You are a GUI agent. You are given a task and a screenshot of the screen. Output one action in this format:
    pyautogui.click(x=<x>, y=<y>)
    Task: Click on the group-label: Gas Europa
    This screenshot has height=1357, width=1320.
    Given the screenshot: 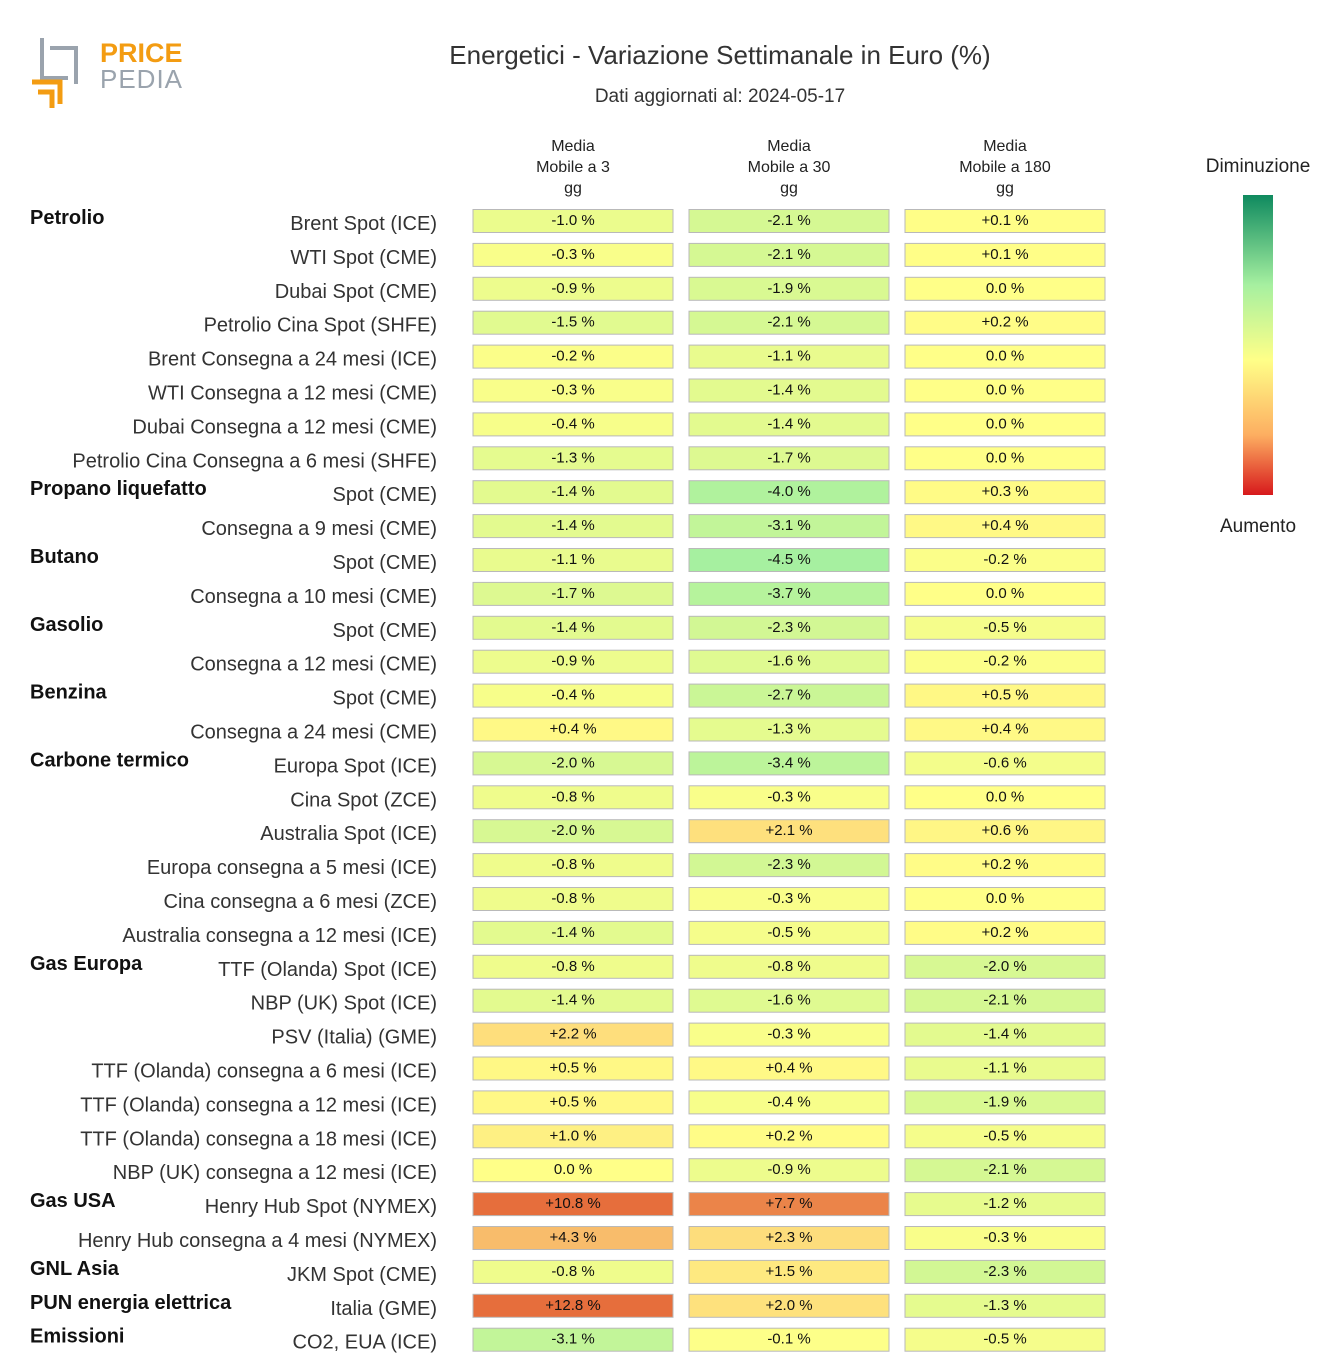 What is the action you would take?
    pyautogui.click(x=86, y=964)
    